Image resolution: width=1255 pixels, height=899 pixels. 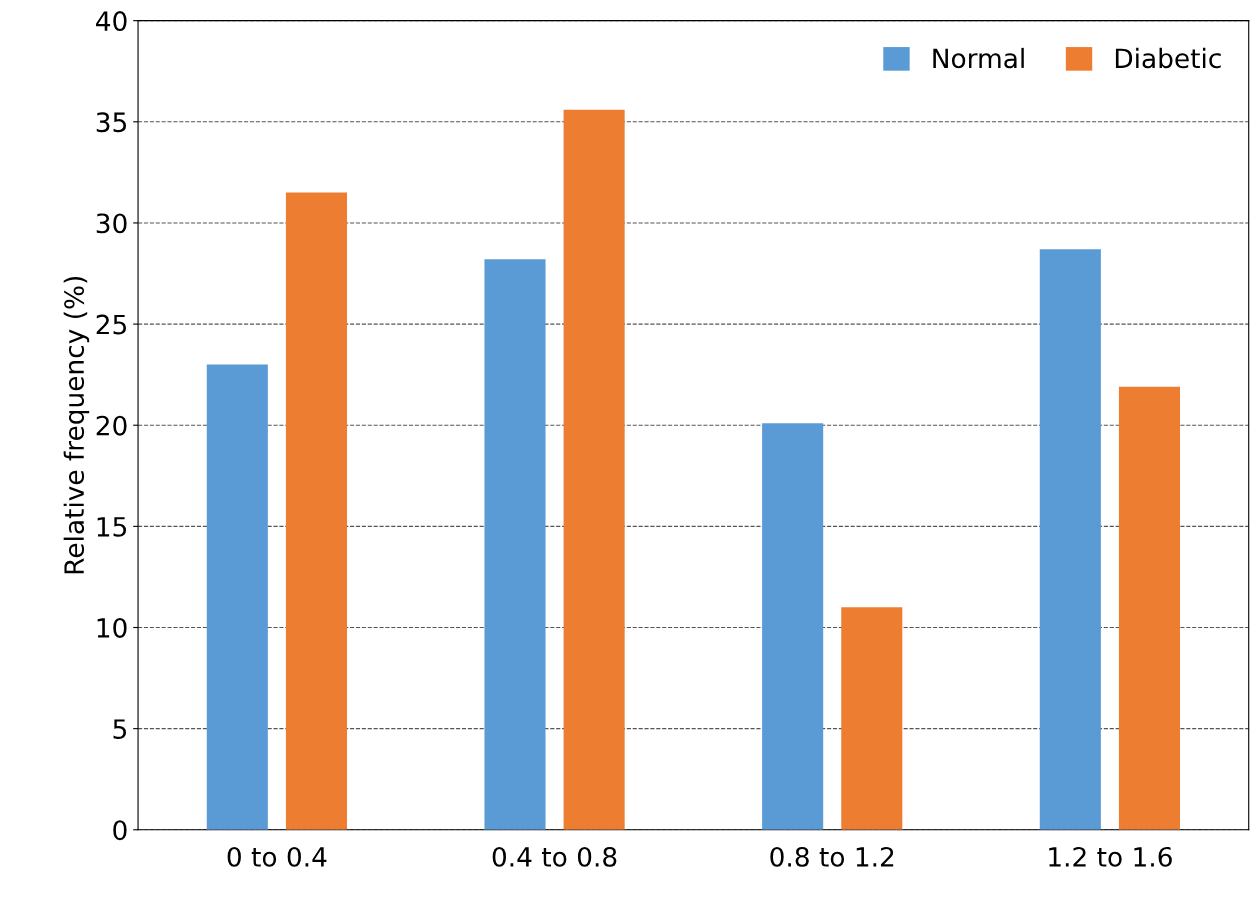 I want to click on legend-label: Diabetic, so click(x=1168, y=58).